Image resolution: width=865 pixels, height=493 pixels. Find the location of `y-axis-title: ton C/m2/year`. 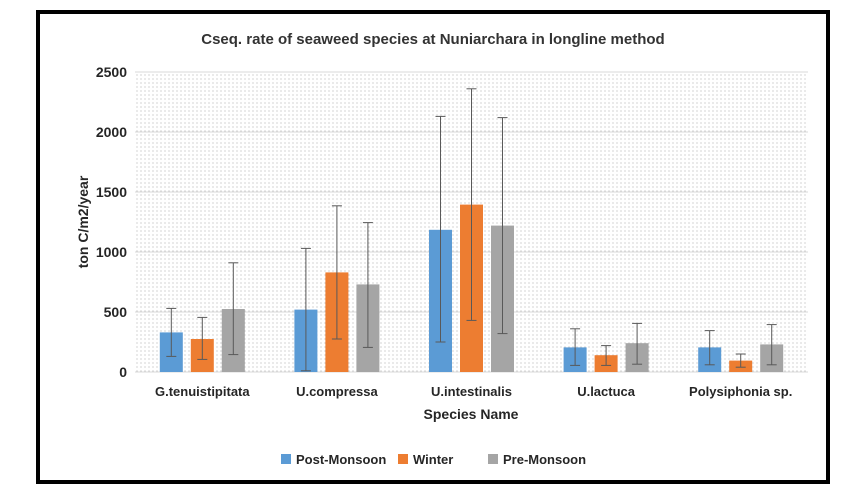

y-axis-title: ton C/m2/year is located at coordinates (83, 221).